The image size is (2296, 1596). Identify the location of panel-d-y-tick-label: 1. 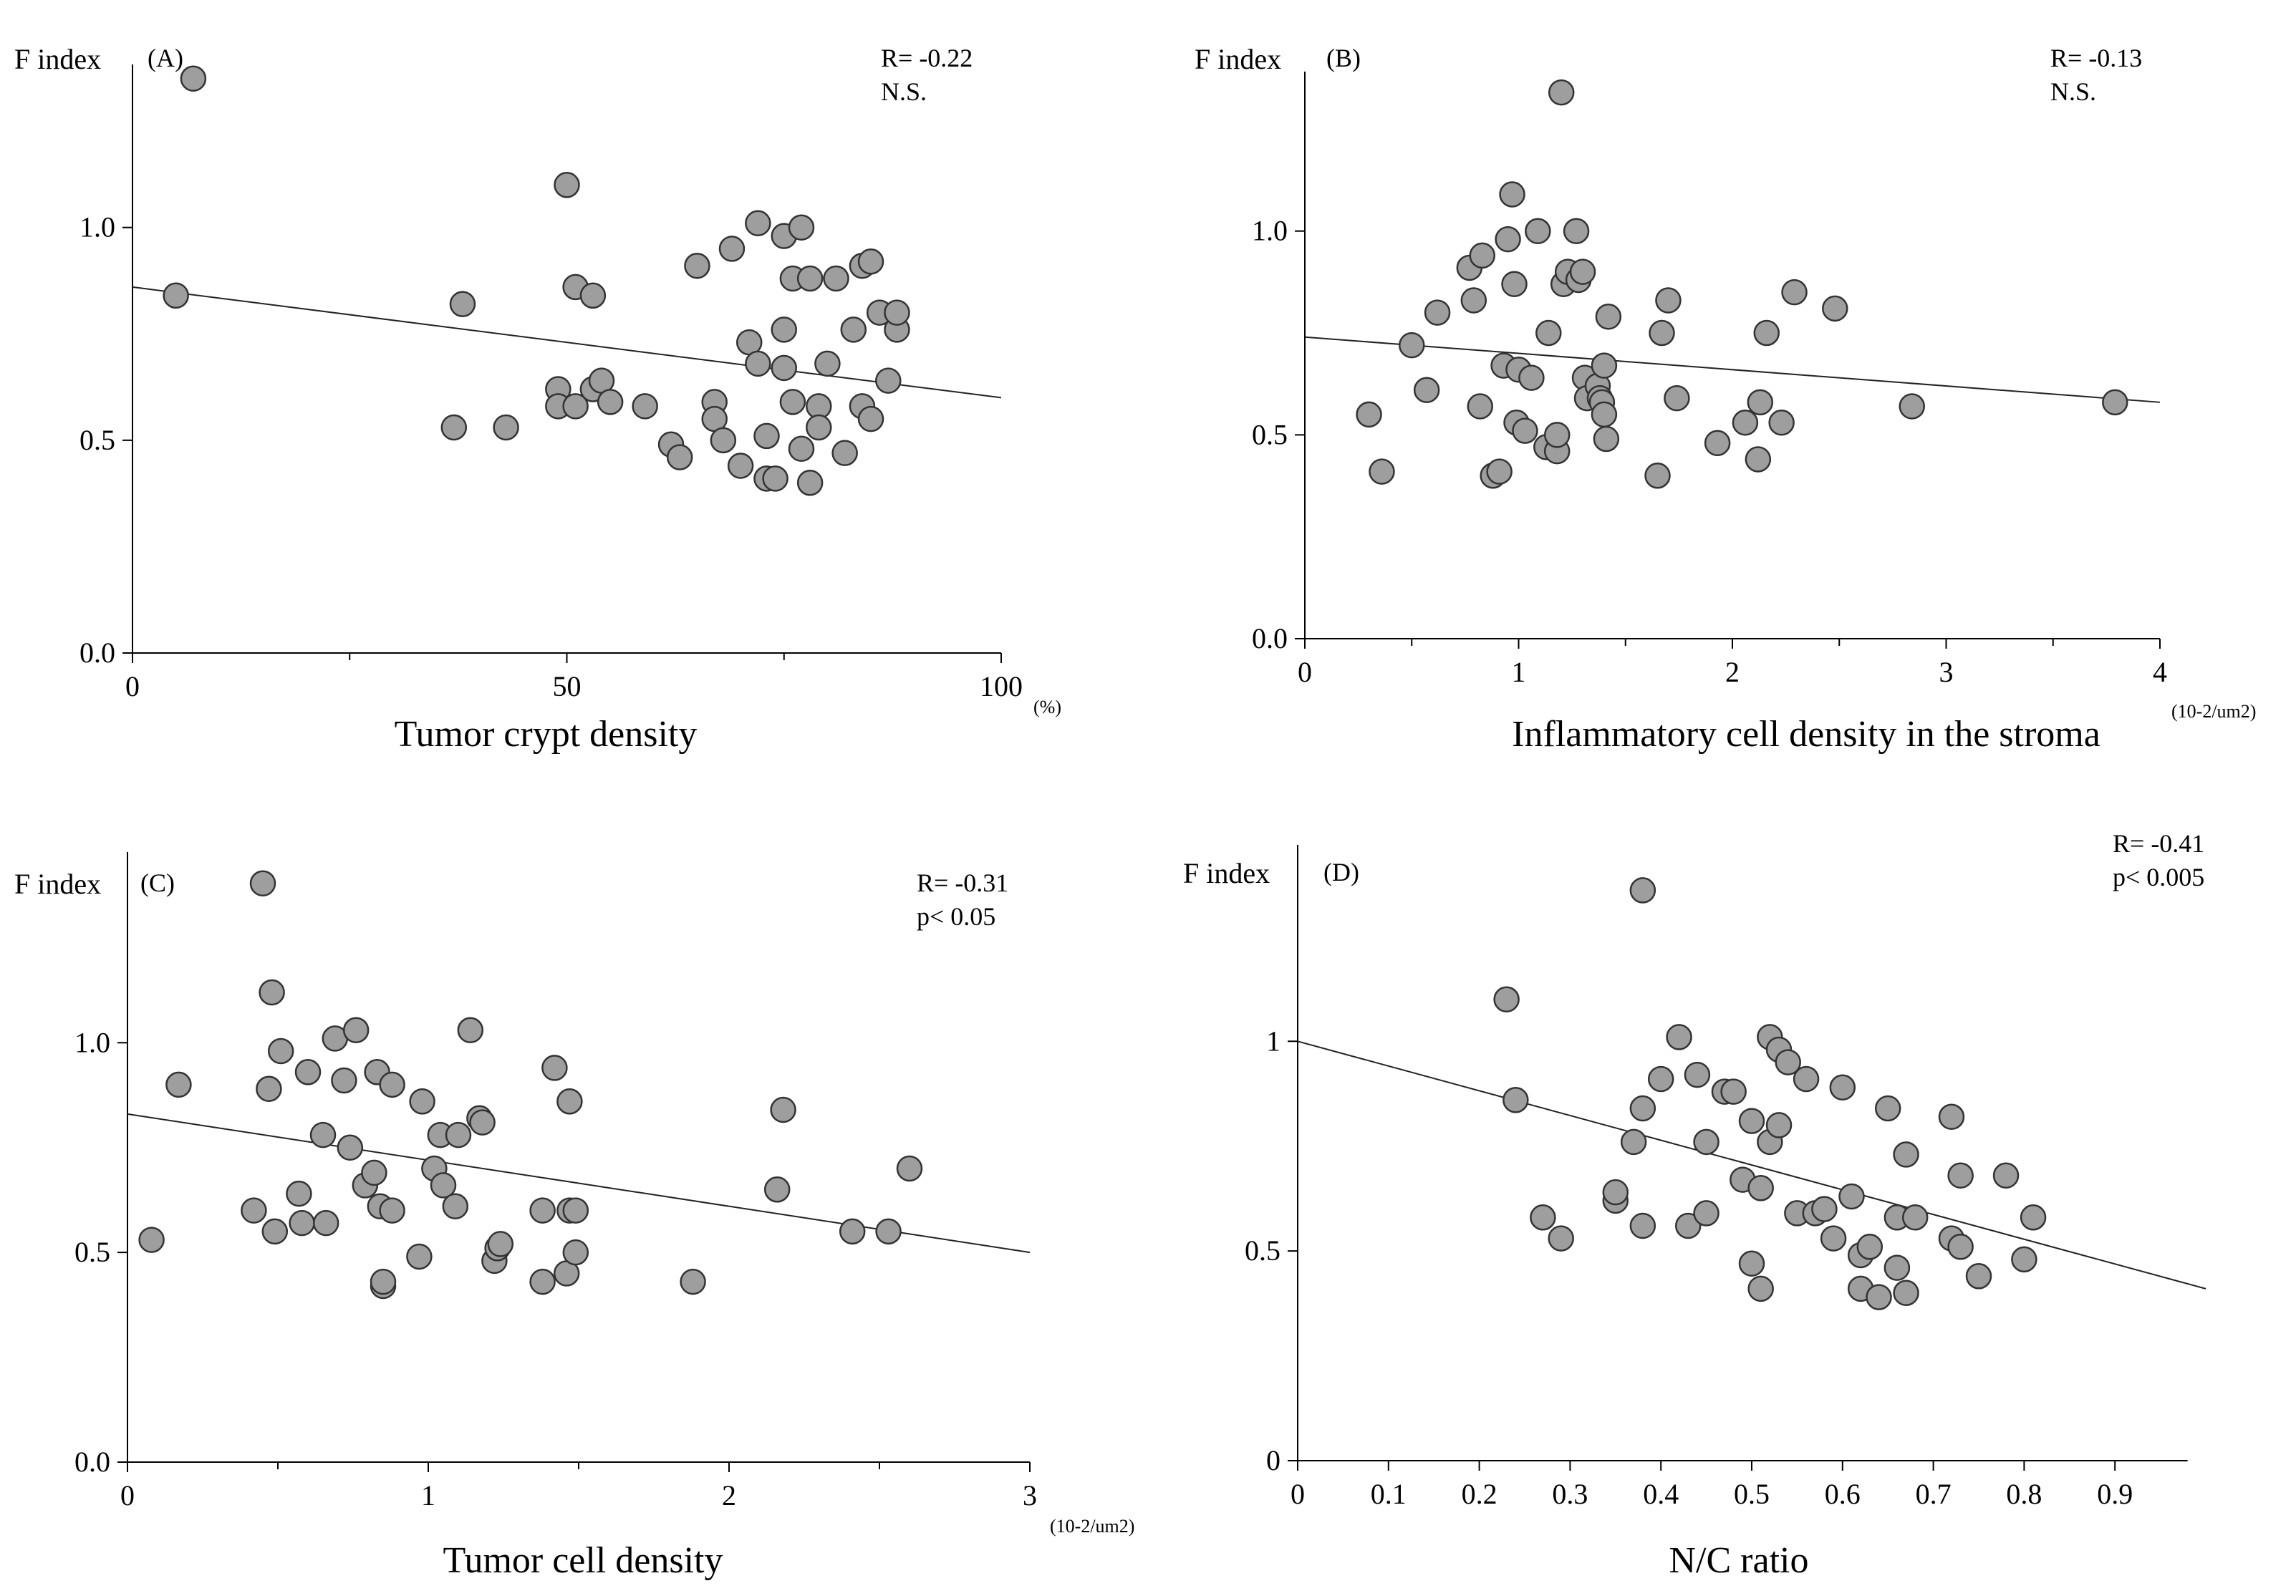
(1273, 1041).